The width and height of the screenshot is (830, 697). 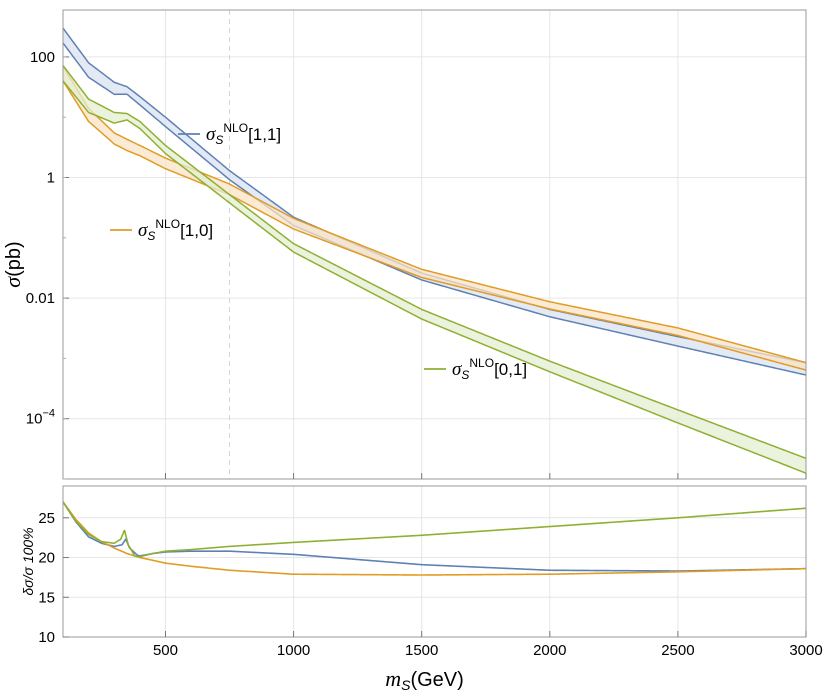 I want to click on x-tick-label-1000: 1000, so click(x=293, y=650).